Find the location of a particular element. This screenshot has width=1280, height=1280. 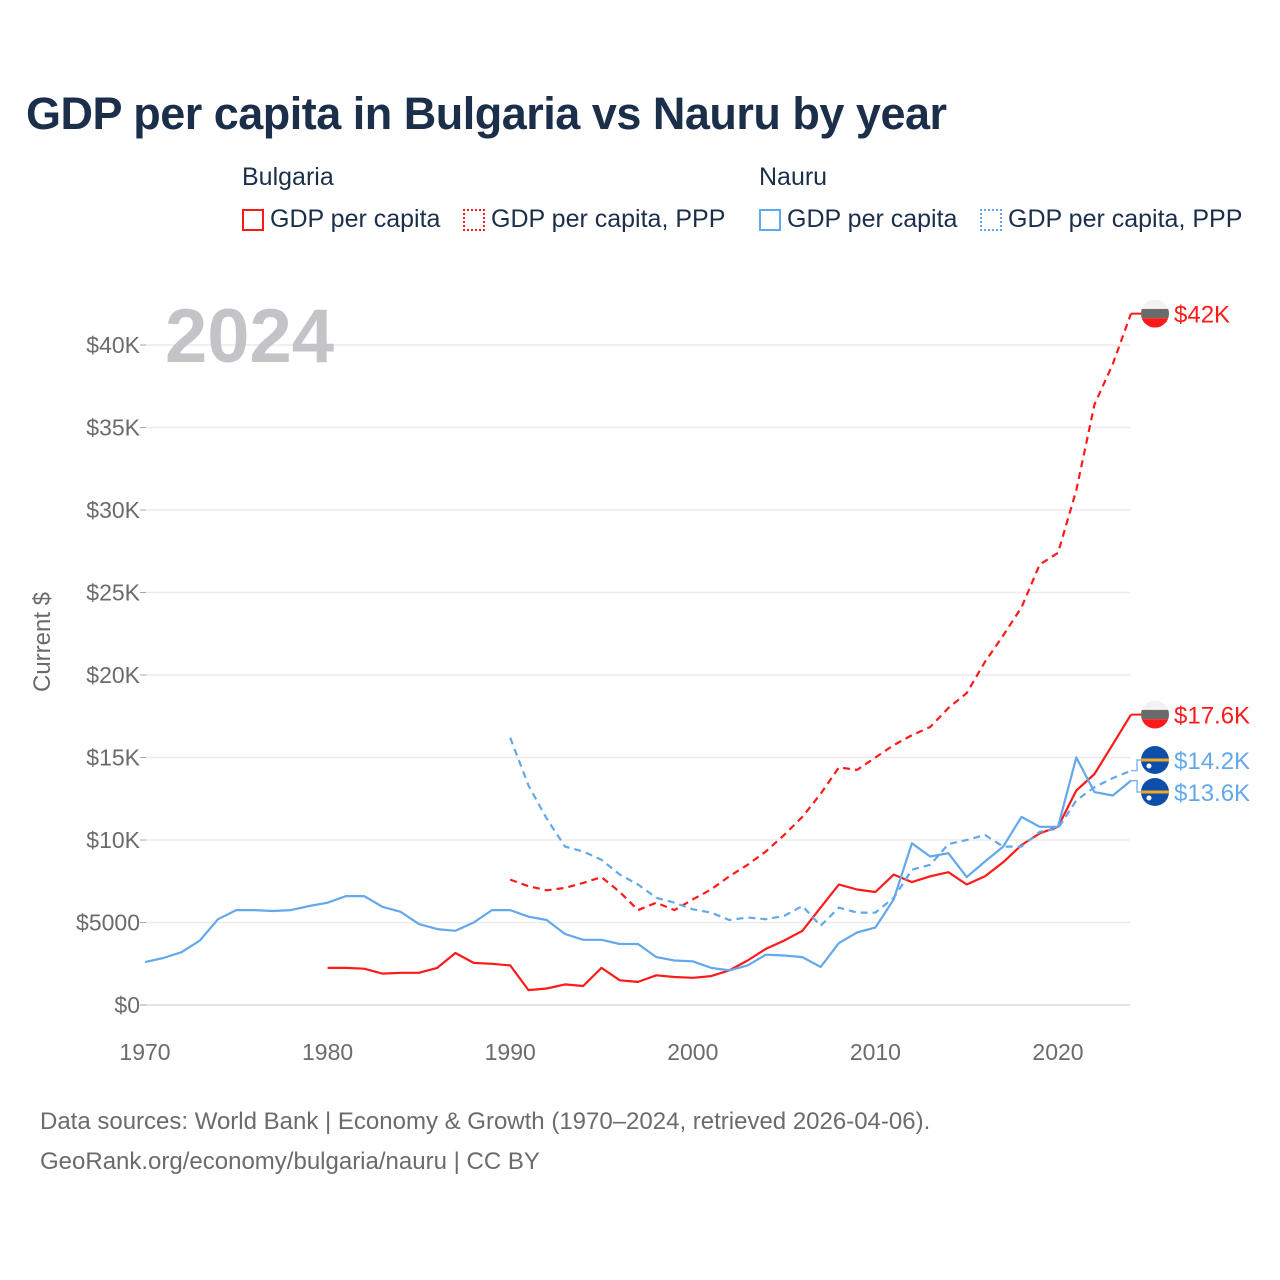

y-tick-label: $15K is located at coordinates (113, 758).